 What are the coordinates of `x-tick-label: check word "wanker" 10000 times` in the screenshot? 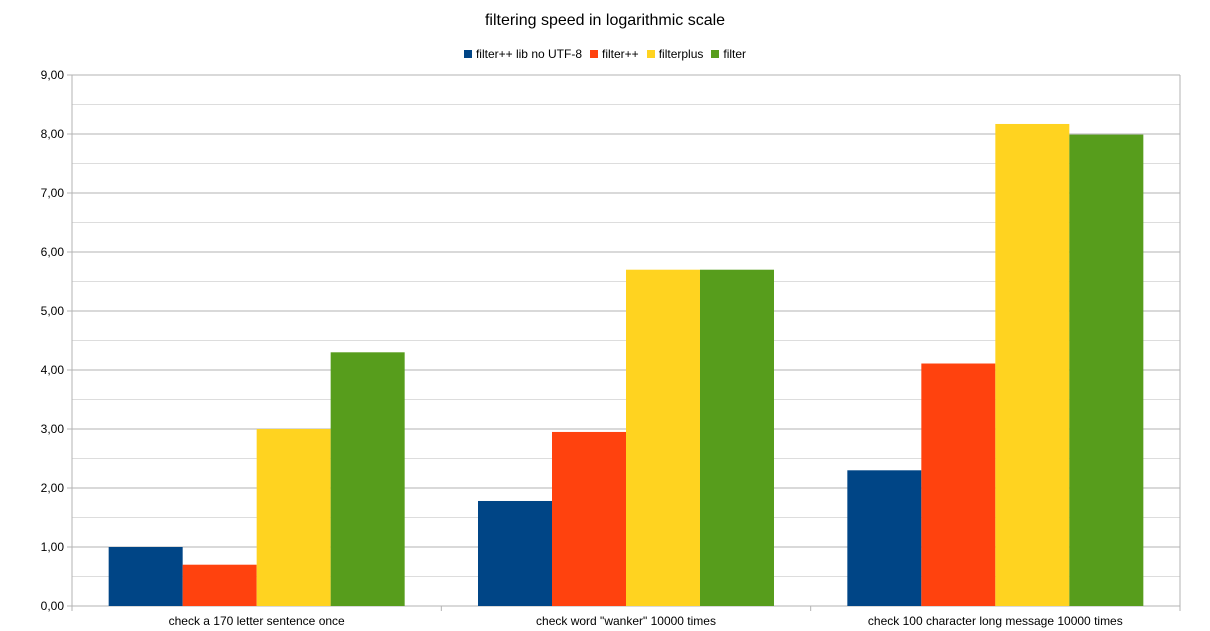 It's located at (626, 621).